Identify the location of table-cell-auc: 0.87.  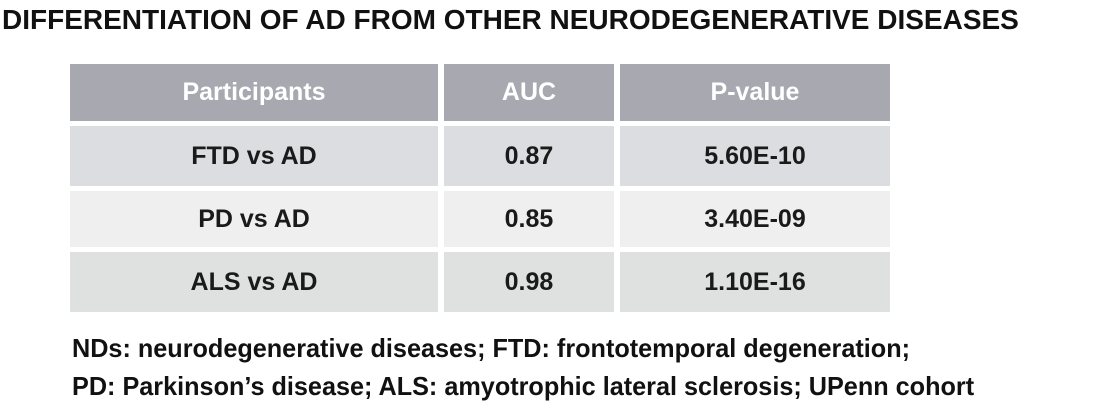
(529, 156).